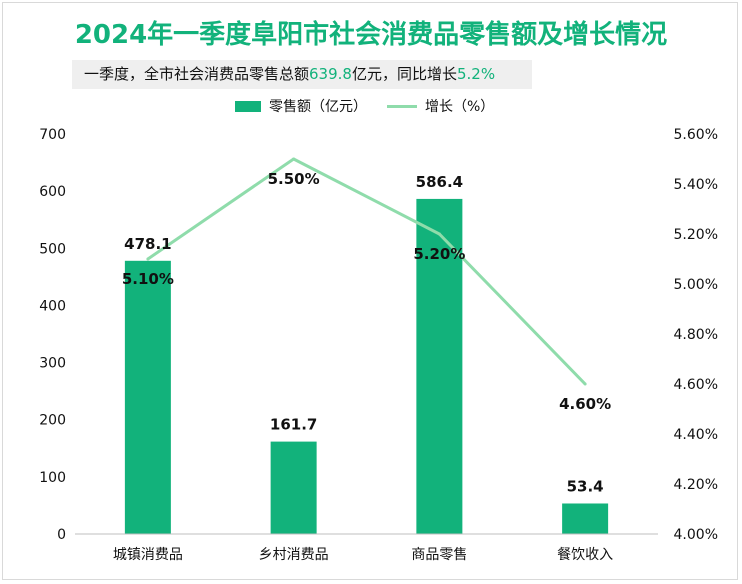 The image size is (742, 584). I want to click on chart-title: 2024年一季度阜阳市社会消费品零售额及增长情况, so click(371, 35).